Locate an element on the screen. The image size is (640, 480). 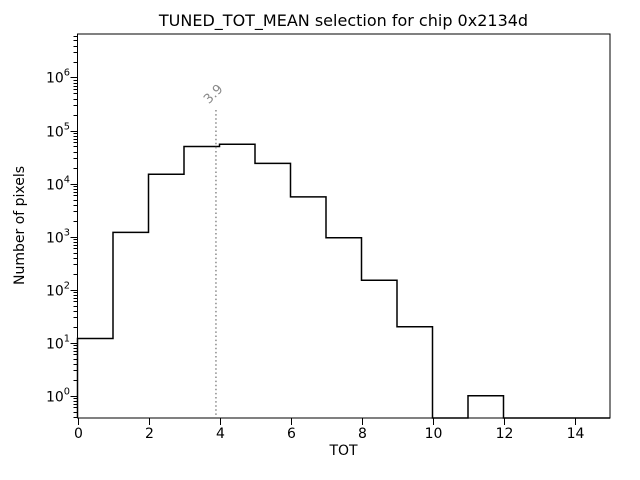
x-tick-label: 4 is located at coordinates (220, 434).